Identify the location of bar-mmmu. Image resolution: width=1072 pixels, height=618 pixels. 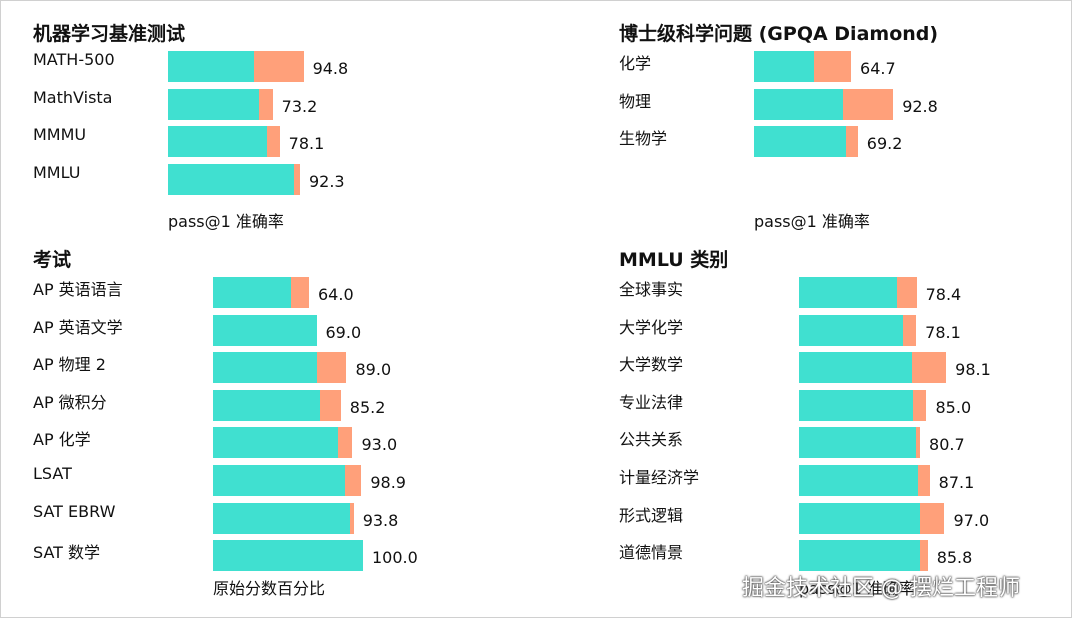
(224, 142).